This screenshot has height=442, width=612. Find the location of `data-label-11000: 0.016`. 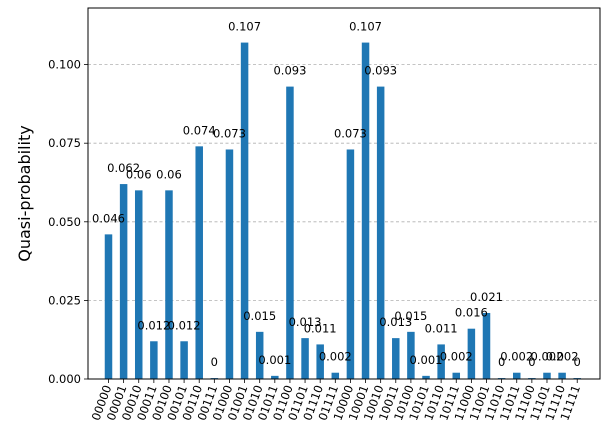

data-label-11000: 0.016 is located at coordinates (471, 313).